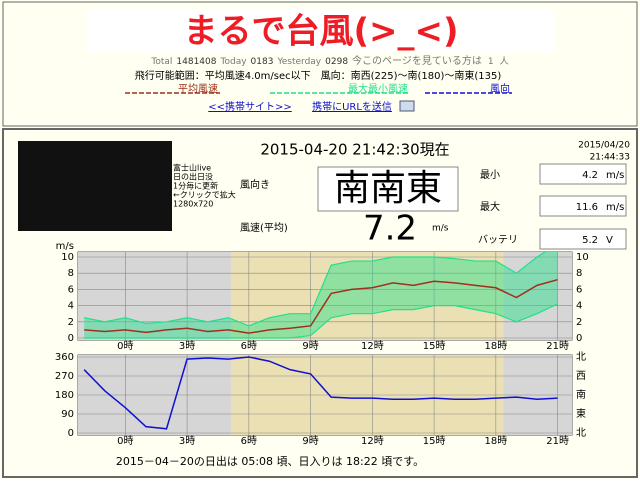 The width and height of the screenshot is (640, 484). I want to click on legend-label: 平均風速, so click(198, 89).